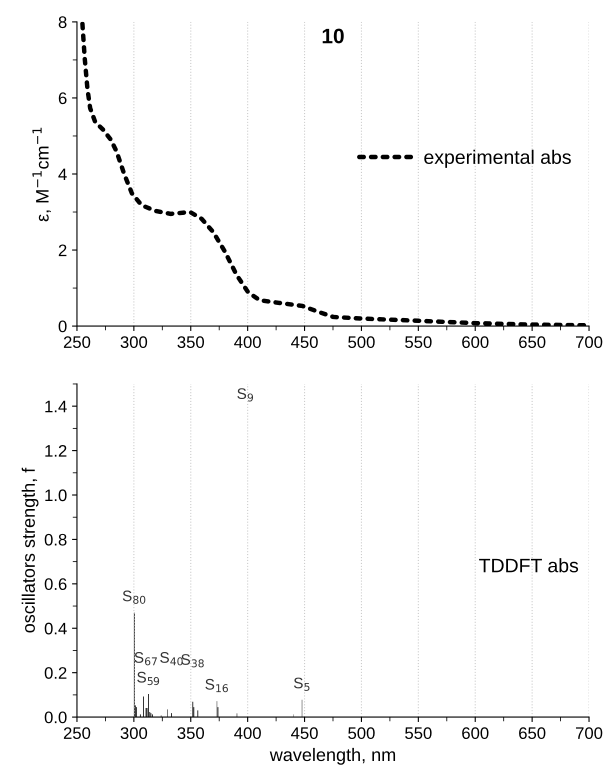 The width and height of the screenshot is (606, 782). I want to click on y-tick-label: 0.6, so click(55, 584).